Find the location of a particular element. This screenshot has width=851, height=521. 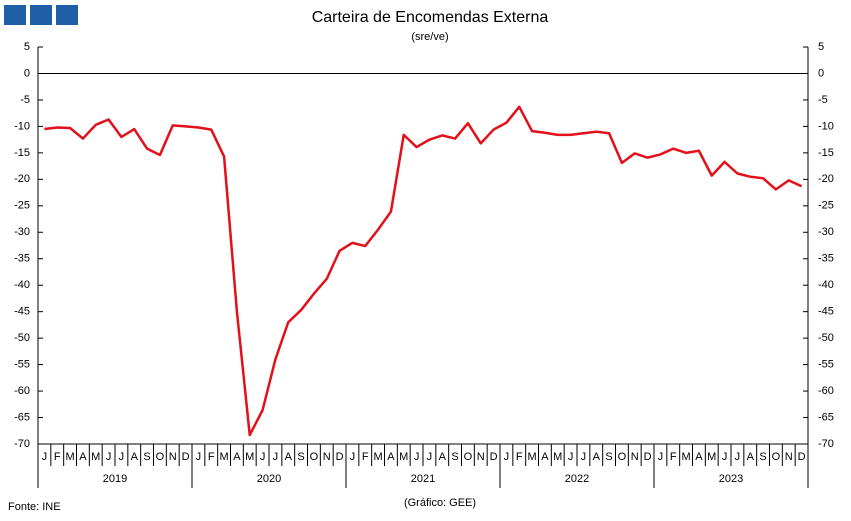

y-tick-label: -45 is located at coordinates (22, 312).